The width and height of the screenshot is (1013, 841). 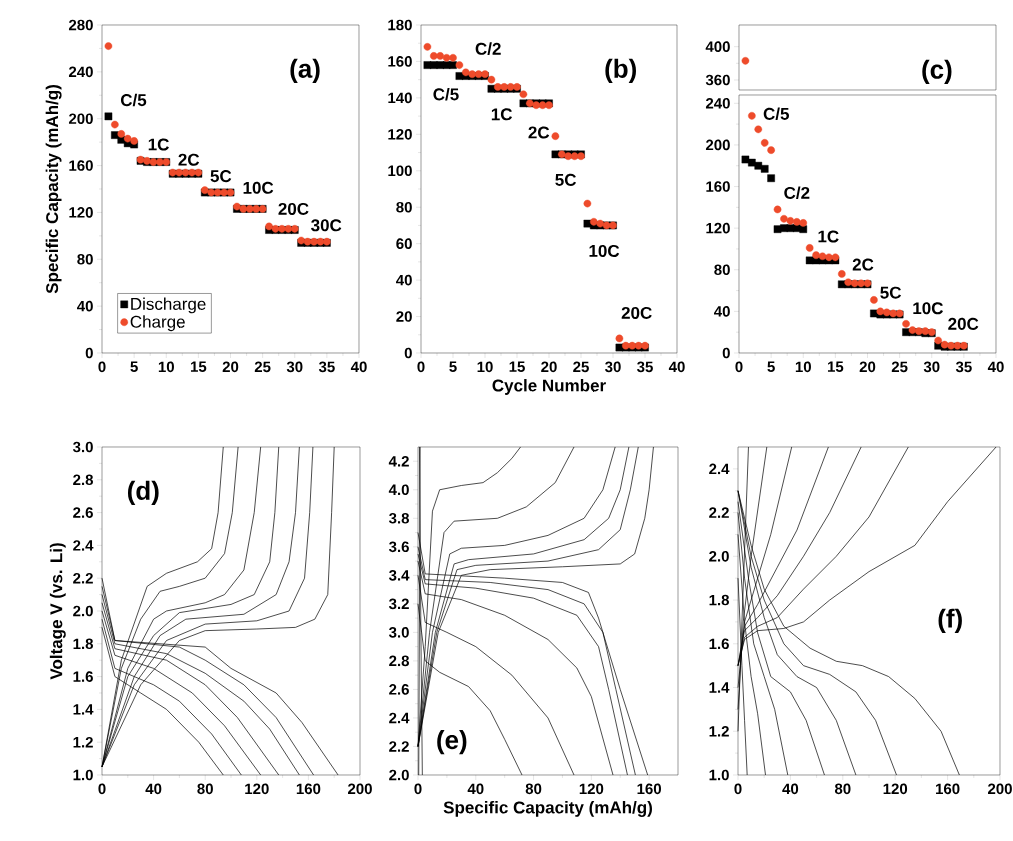 I want to click on y-tick-label: 3.8, so click(x=398, y=518).